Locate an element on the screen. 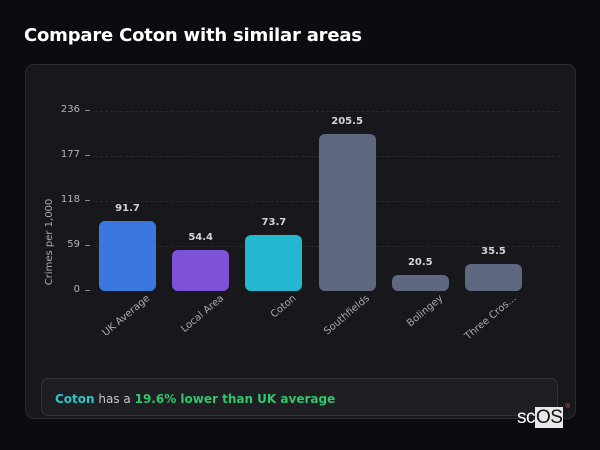 The image size is (600, 450). bar-value-label: 205.5 is located at coordinates (347, 122).